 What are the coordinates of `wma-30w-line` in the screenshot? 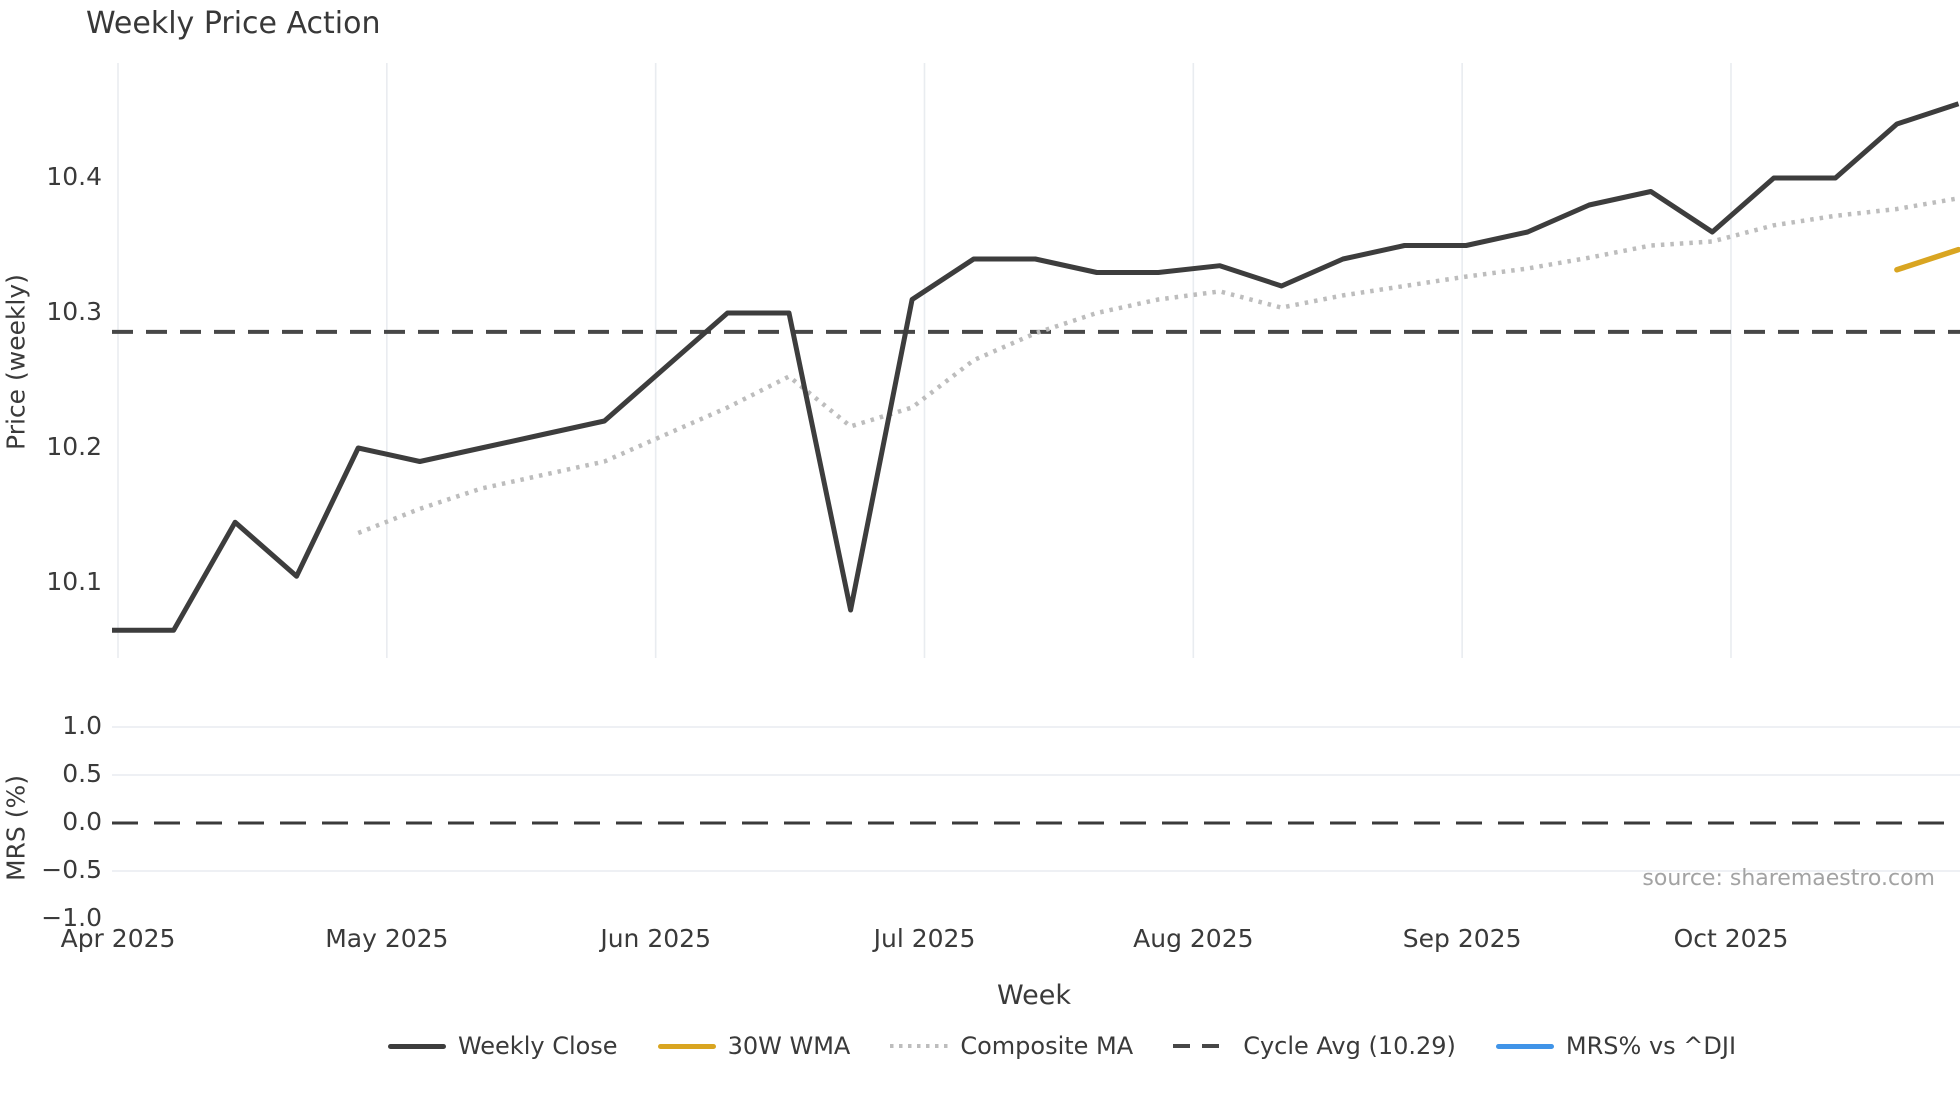 It's located at (1927, 259).